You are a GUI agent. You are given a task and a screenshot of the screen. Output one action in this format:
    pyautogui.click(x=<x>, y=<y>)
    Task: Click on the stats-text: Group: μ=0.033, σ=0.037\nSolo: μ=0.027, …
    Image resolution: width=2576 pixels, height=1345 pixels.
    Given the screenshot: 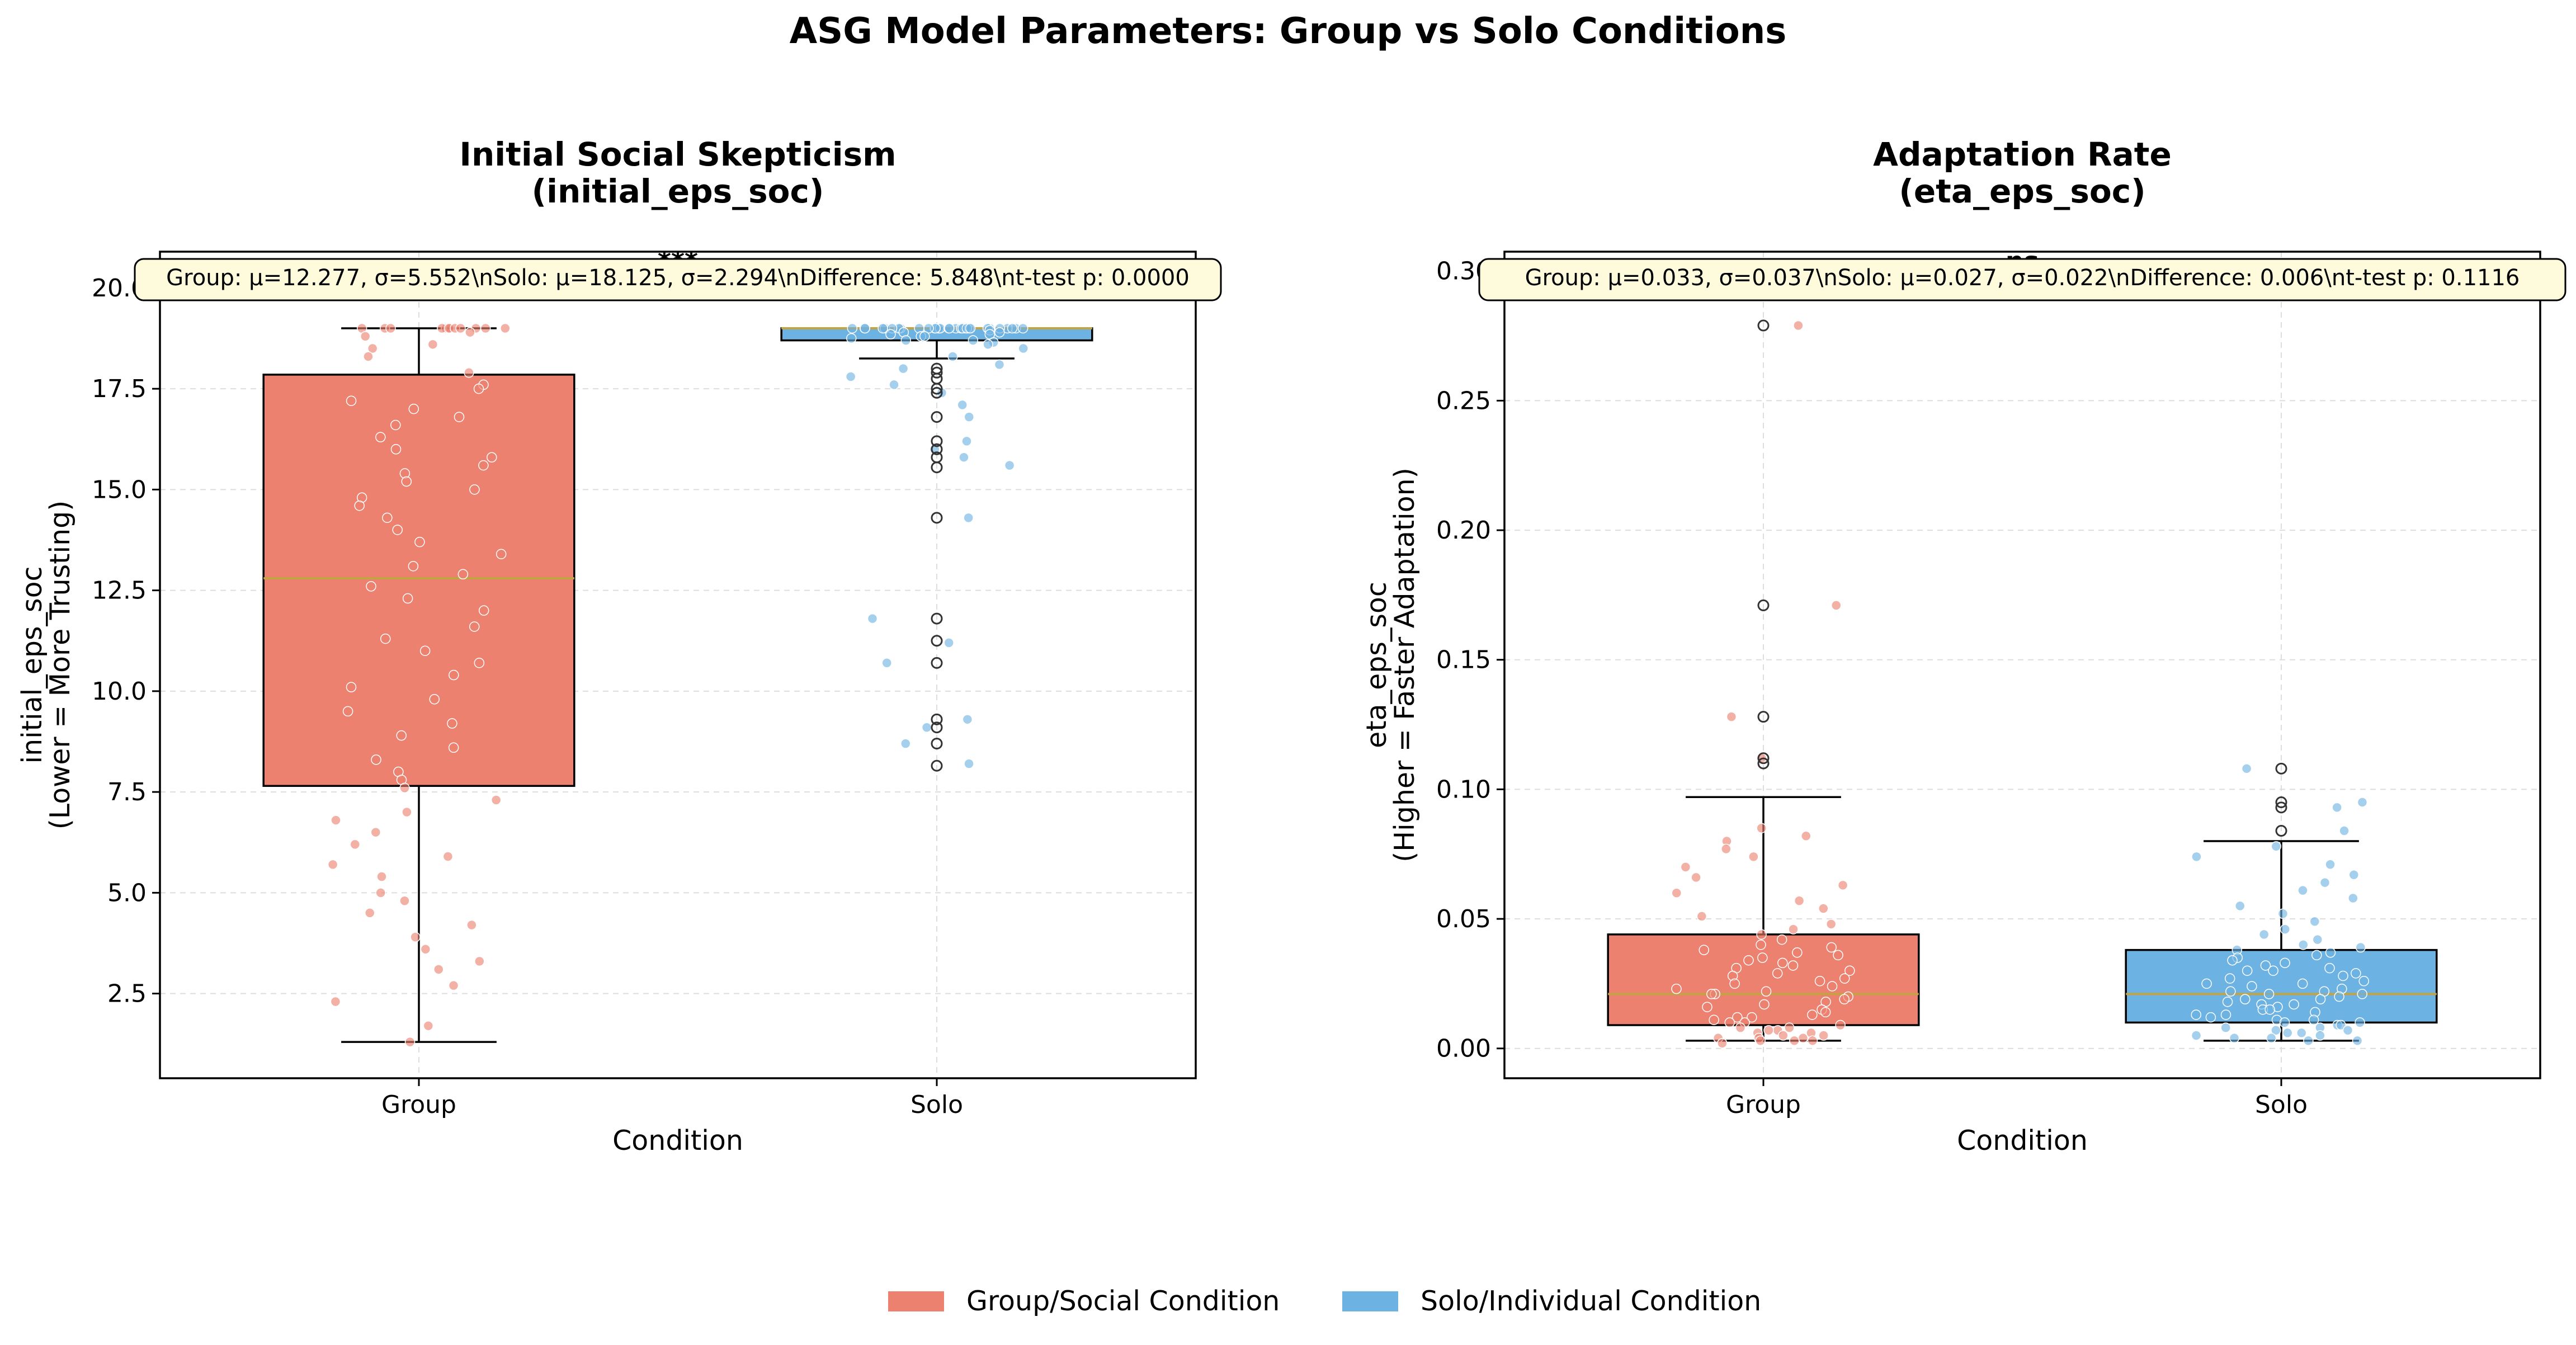 What is the action you would take?
    pyautogui.click(x=2022, y=278)
    